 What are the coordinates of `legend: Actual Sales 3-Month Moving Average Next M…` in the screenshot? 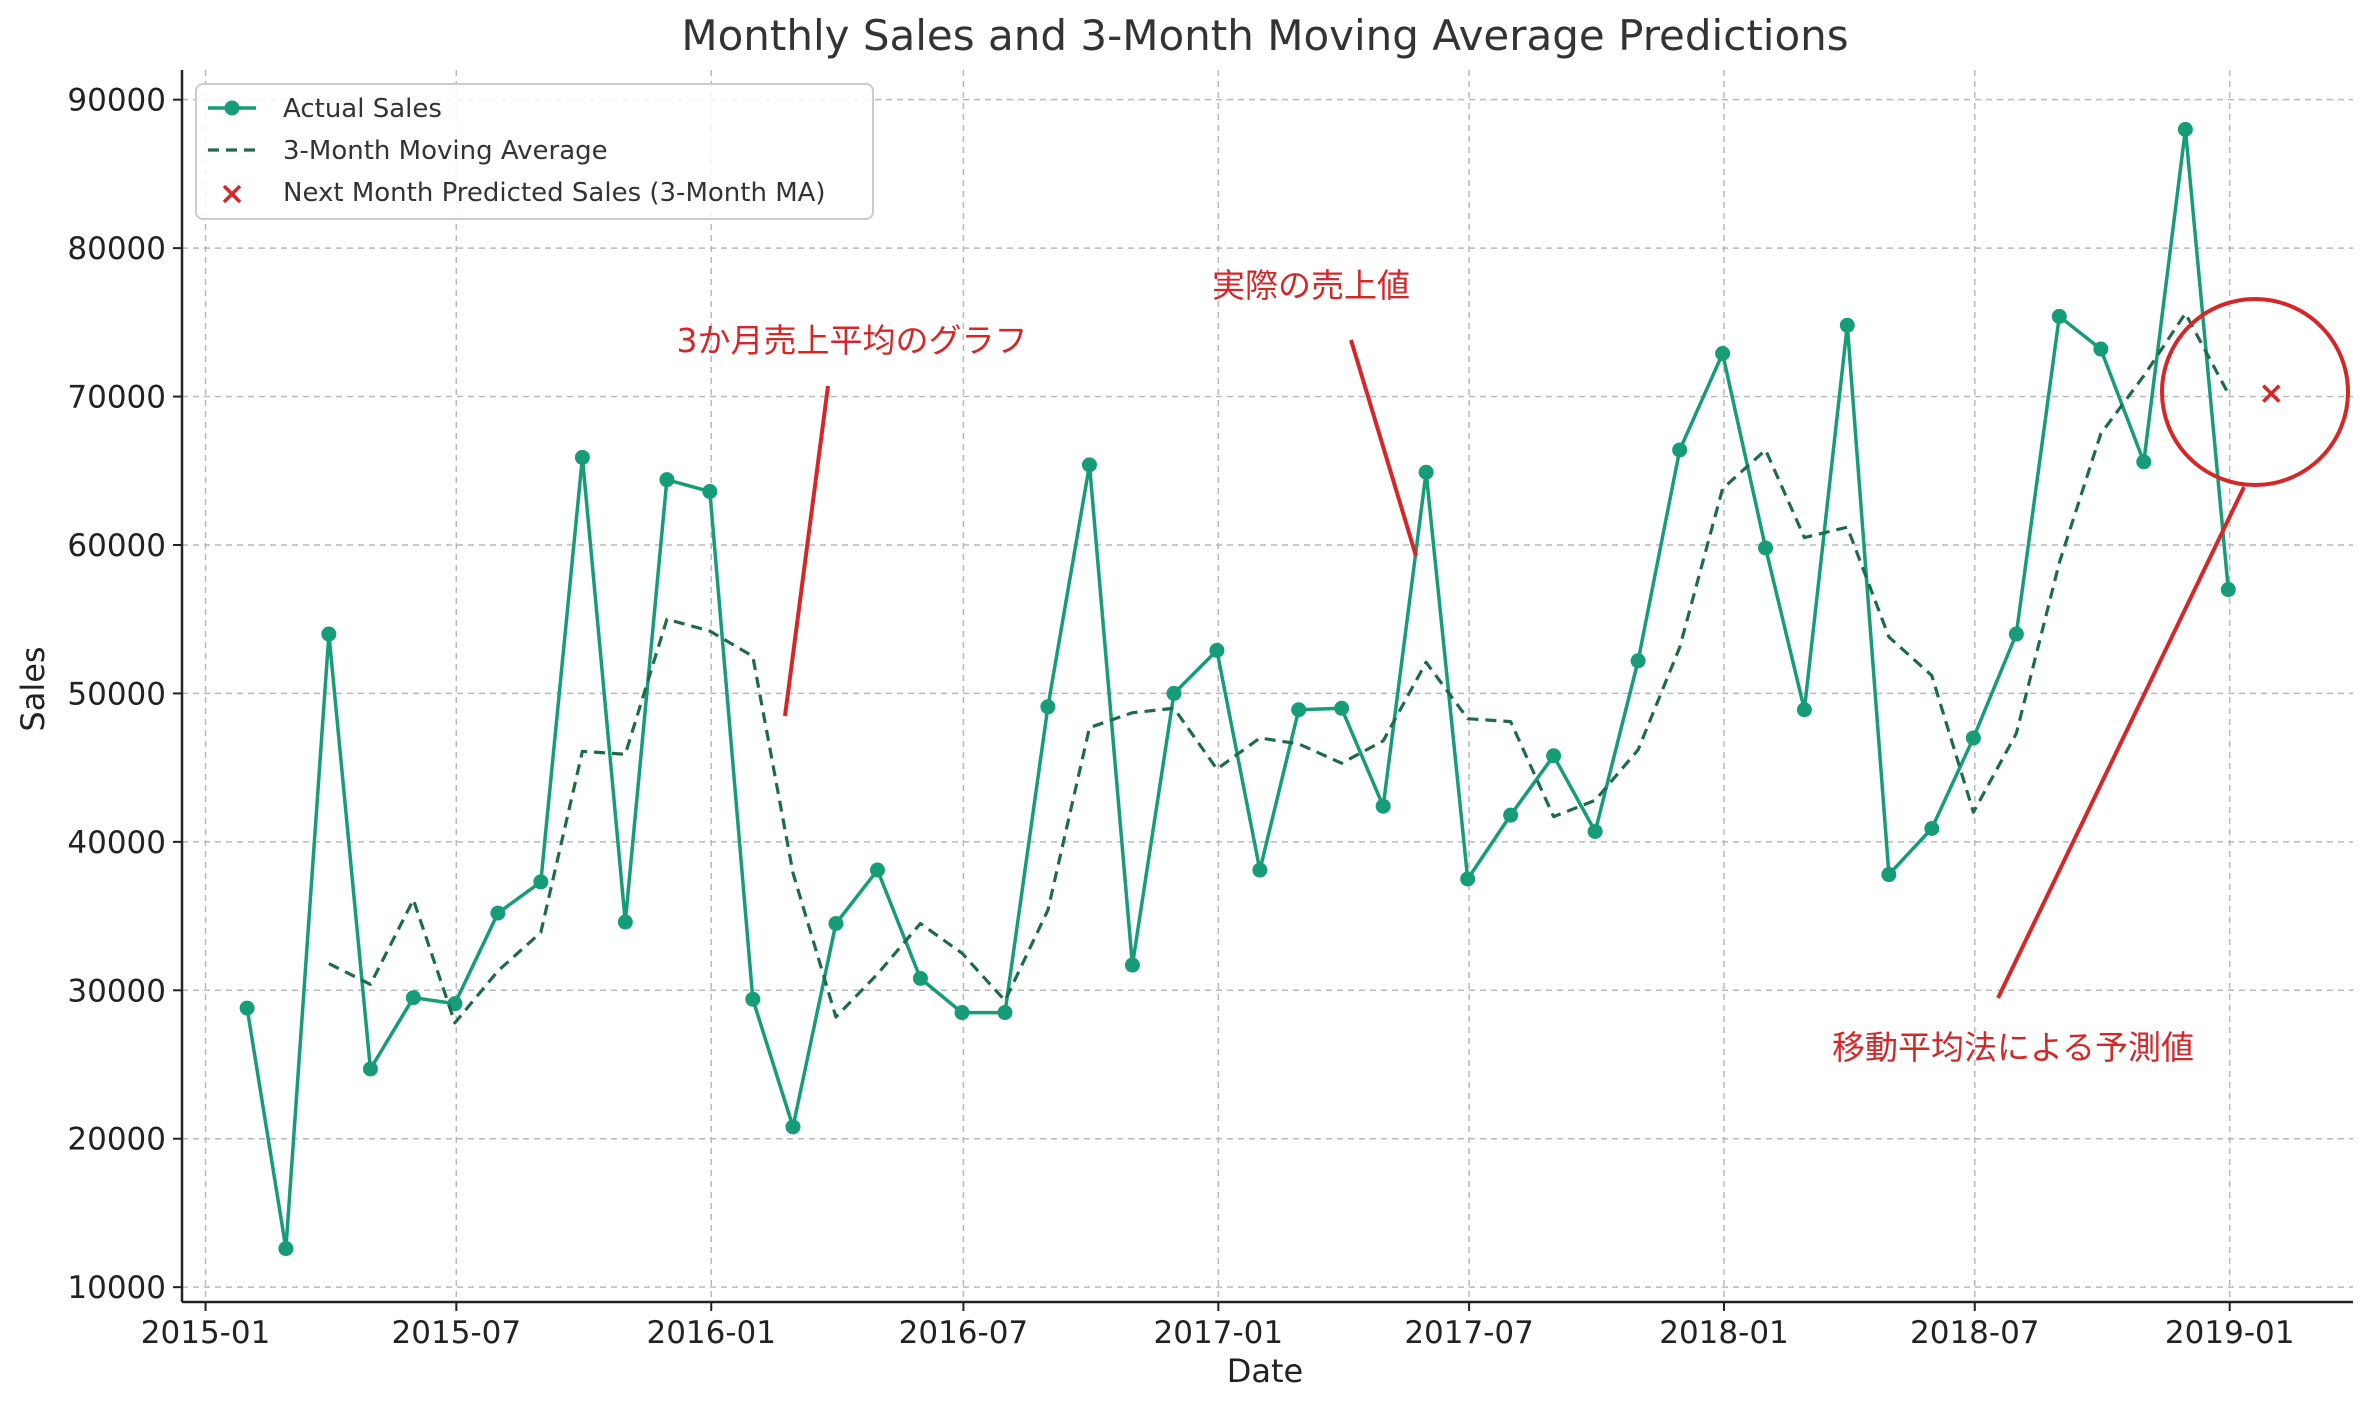 It's located at (534, 151).